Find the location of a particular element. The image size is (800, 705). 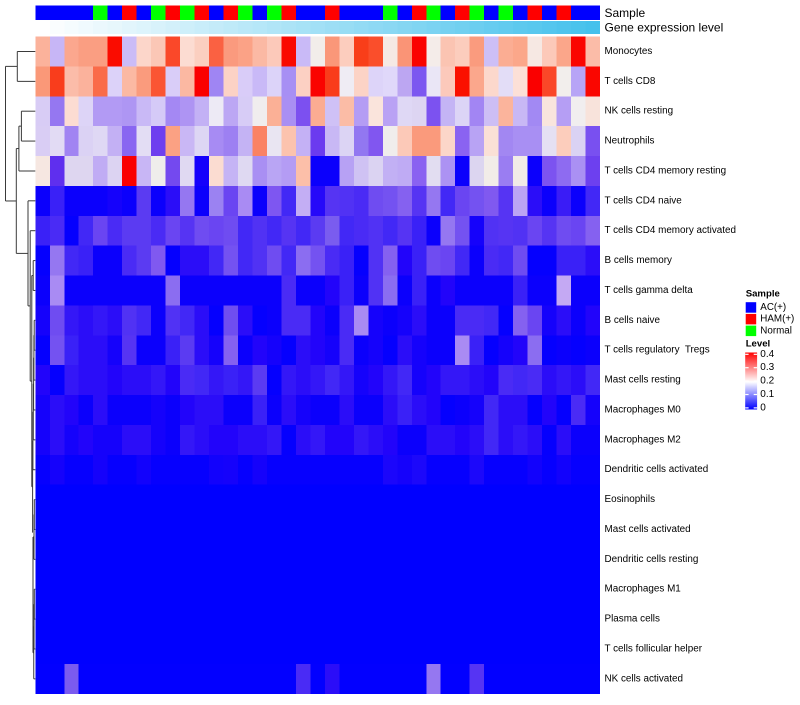

svg-text: T cells CD8 is located at coordinates (630, 81).